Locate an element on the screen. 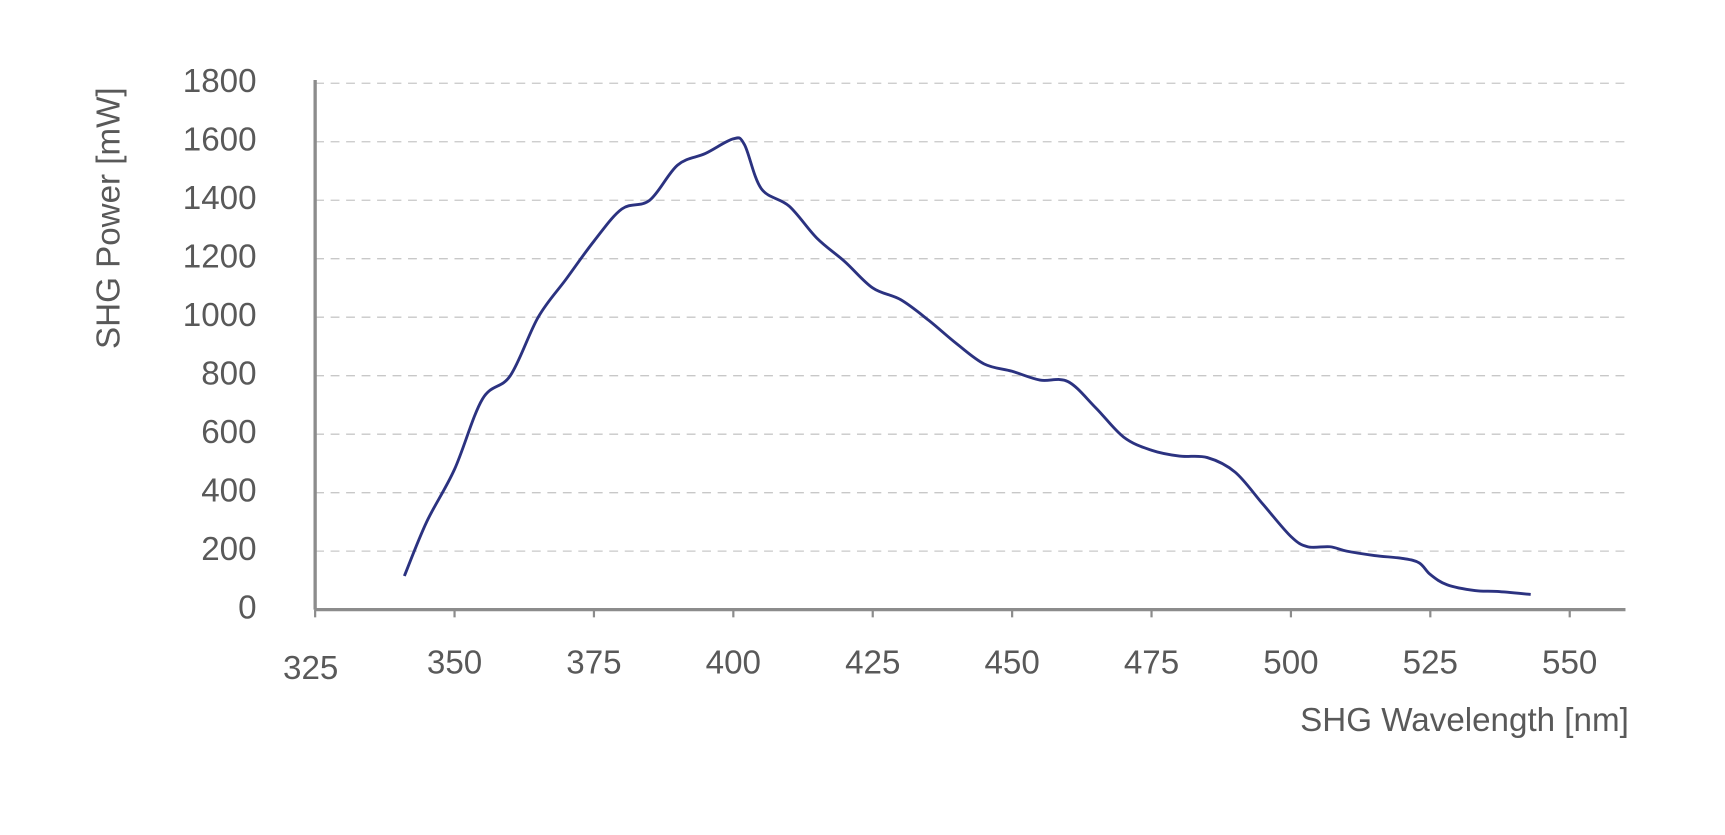  y-tick-label: 600 is located at coordinates (228, 432).